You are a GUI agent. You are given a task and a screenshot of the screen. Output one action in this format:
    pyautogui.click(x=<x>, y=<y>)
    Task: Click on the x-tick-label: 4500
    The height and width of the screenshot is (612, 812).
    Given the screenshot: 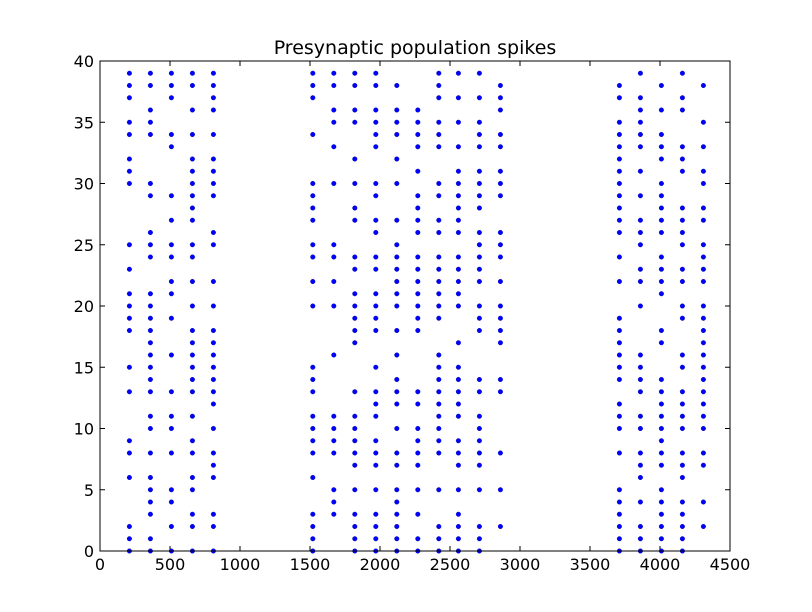 What is the action you would take?
    pyautogui.click(x=730, y=564)
    